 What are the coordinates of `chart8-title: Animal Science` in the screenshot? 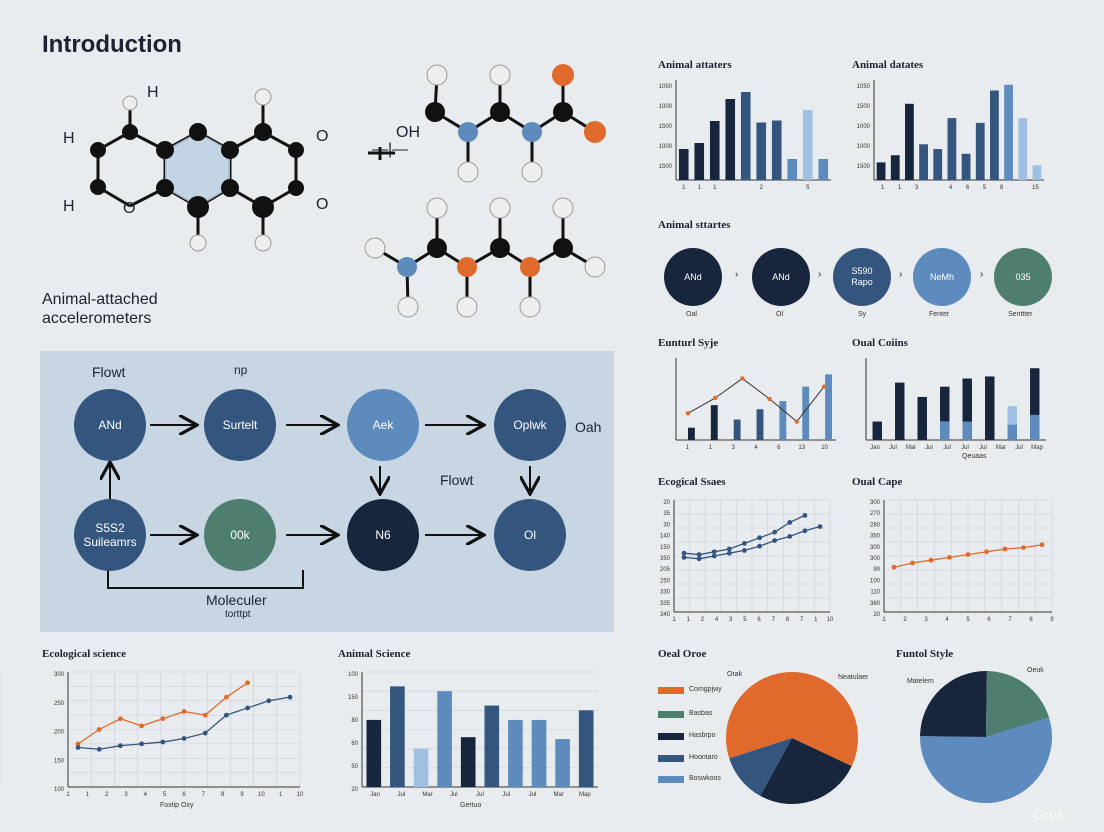 It's located at (374, 654).